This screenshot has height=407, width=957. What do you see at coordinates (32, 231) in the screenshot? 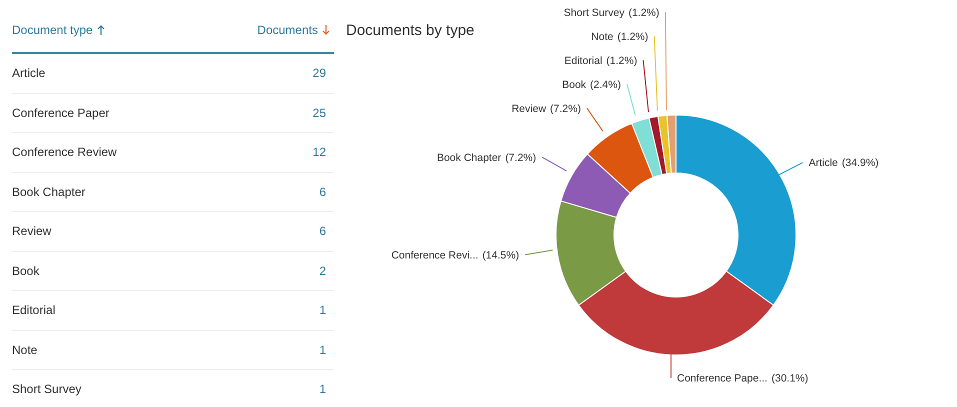
I see `category-label: Review` at bounding box center [32, 231].